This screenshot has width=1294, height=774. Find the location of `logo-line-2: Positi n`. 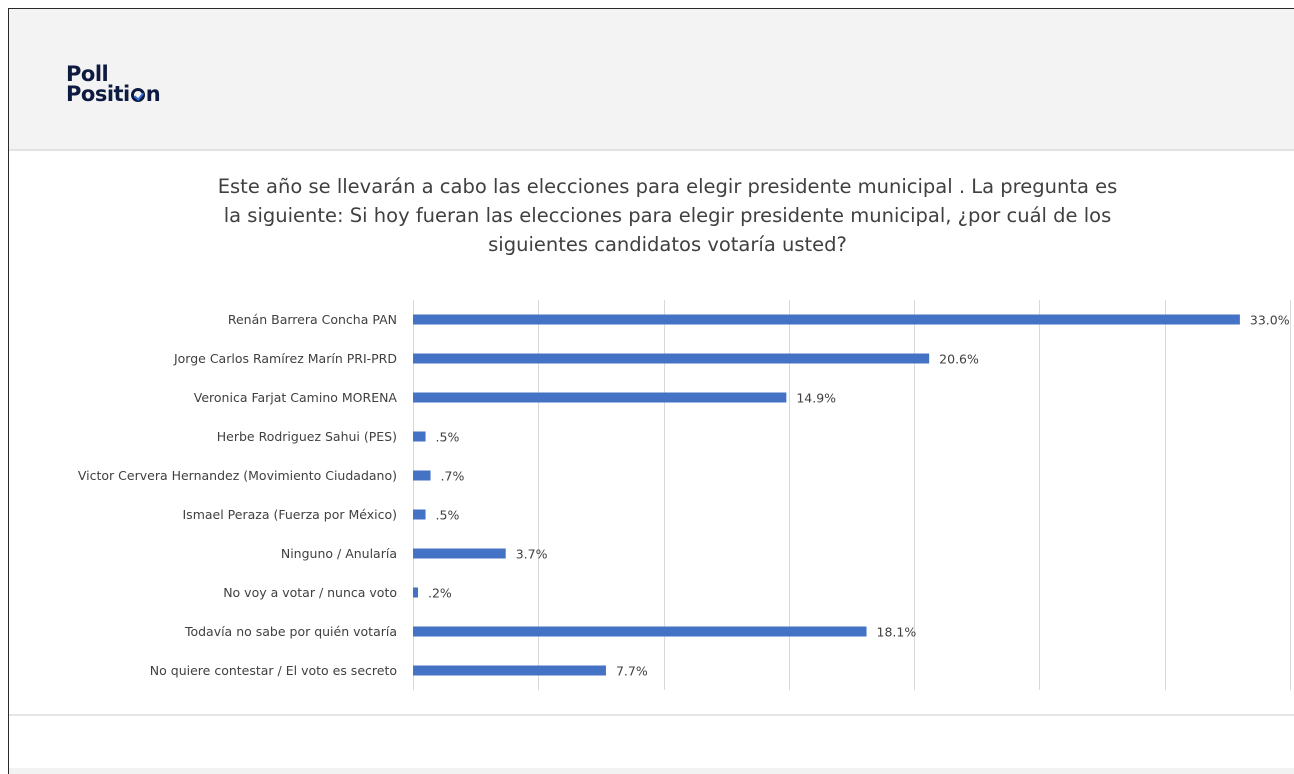

logo-line-2: Positi n is located at coordinates (113, 94).